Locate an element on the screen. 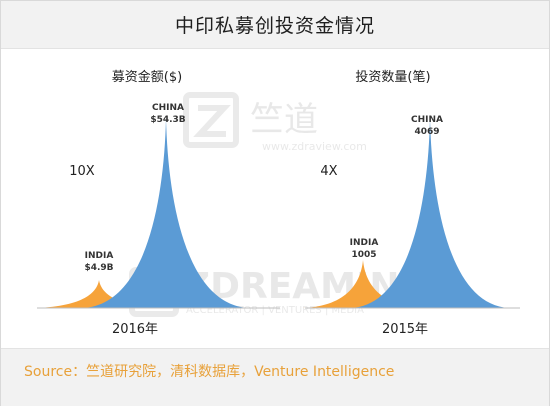 The width and height of the screenshot is (550, 406). china-area-right is located at coordinates (430, 213).